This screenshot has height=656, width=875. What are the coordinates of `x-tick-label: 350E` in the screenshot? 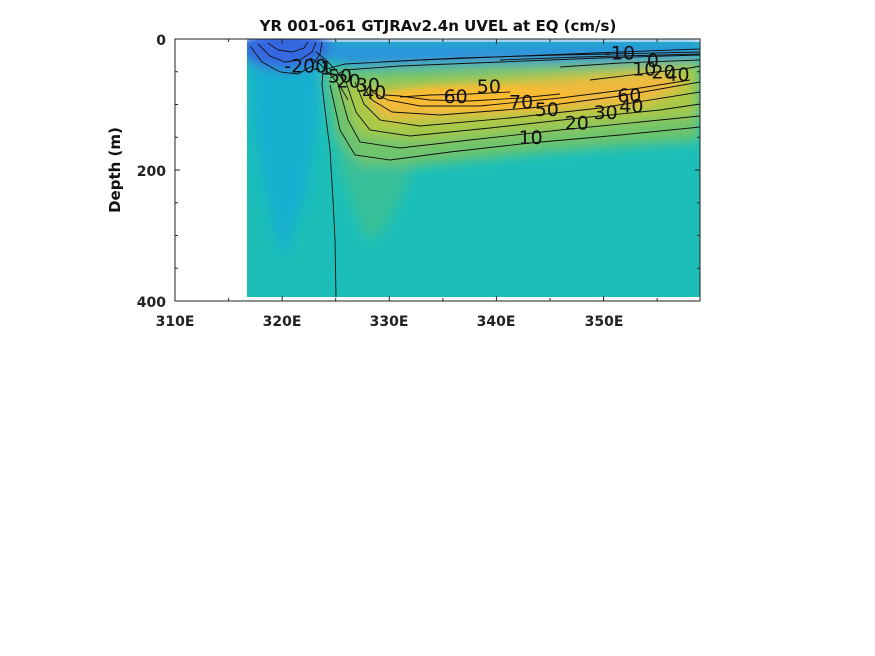 It's located at (604, 322).